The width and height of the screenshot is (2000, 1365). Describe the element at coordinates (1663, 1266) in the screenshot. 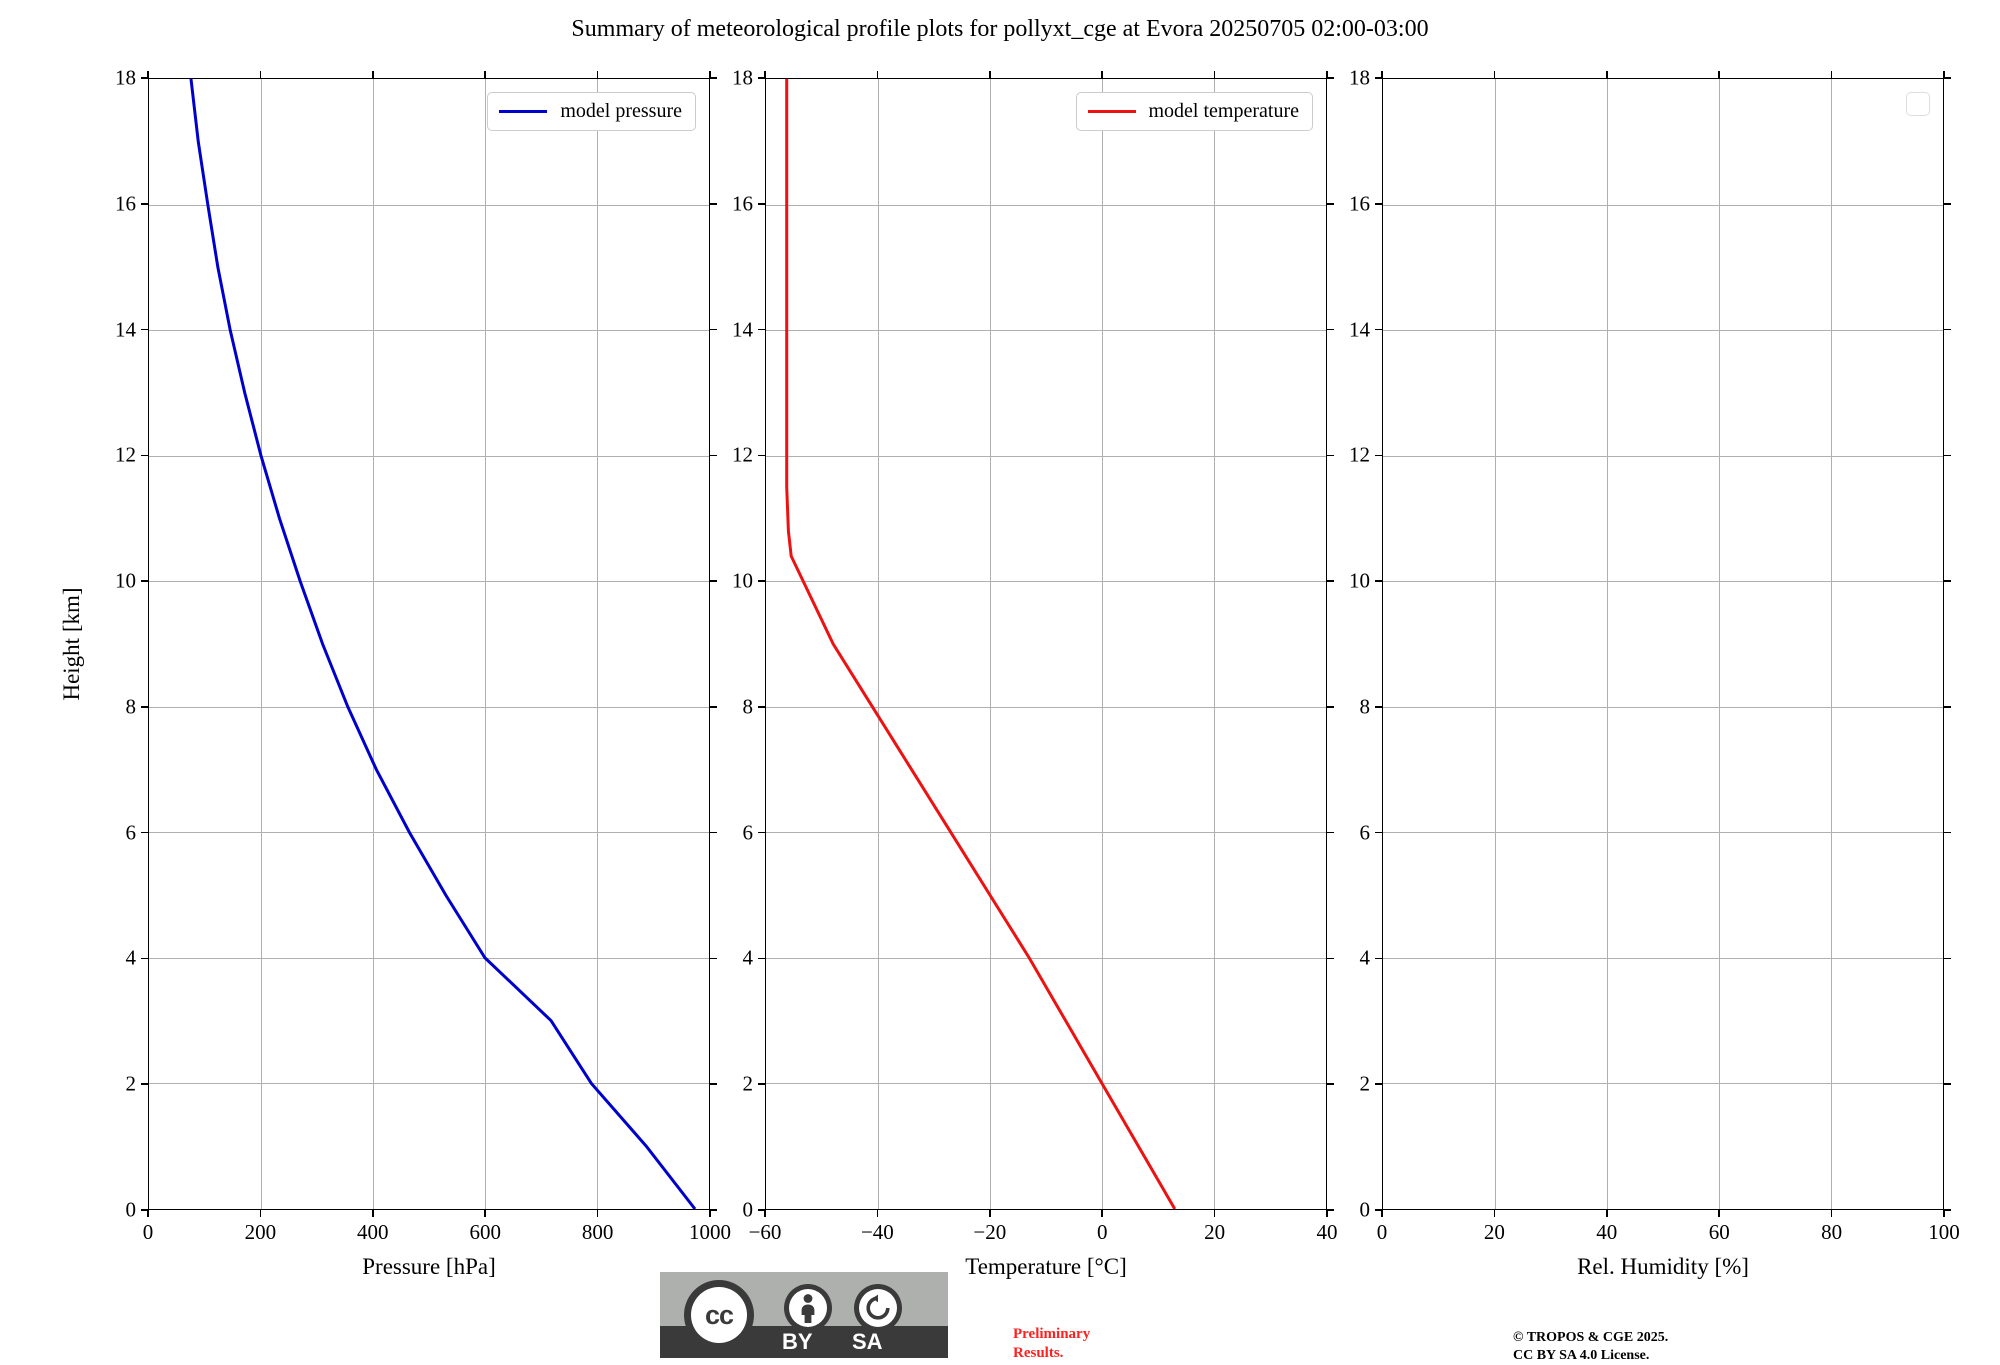

I see `x-axis-title-humidity: Rel. Humidity [%]` at that location.